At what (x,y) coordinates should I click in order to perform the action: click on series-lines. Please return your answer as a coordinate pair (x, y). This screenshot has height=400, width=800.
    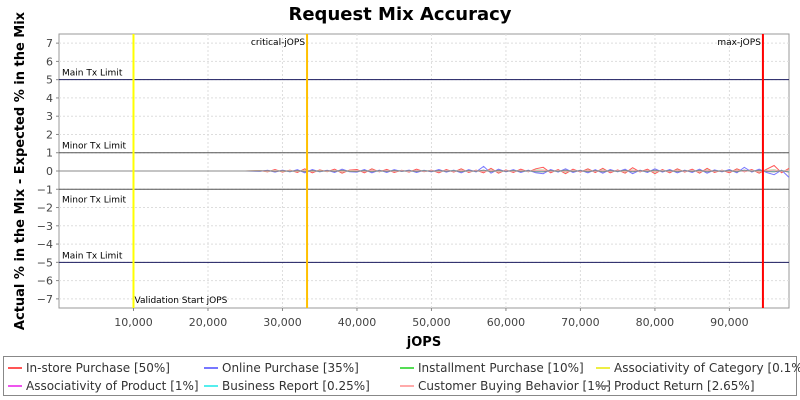
    Looking at the image, I should click on (424, 171).